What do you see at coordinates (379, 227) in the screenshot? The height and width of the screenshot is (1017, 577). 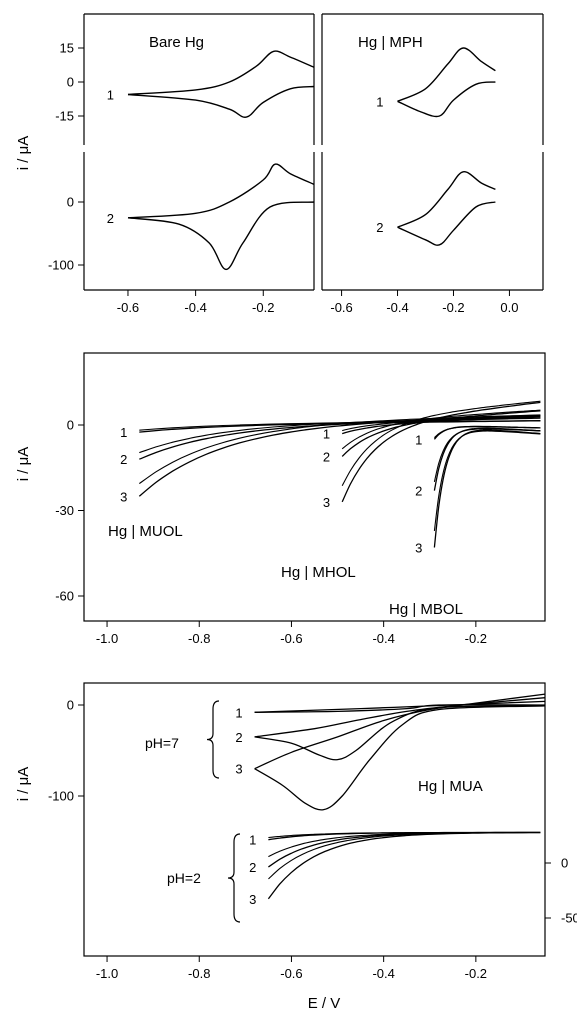 I see `panel2-series-2-label: 2` at bounding box center [379, 227].